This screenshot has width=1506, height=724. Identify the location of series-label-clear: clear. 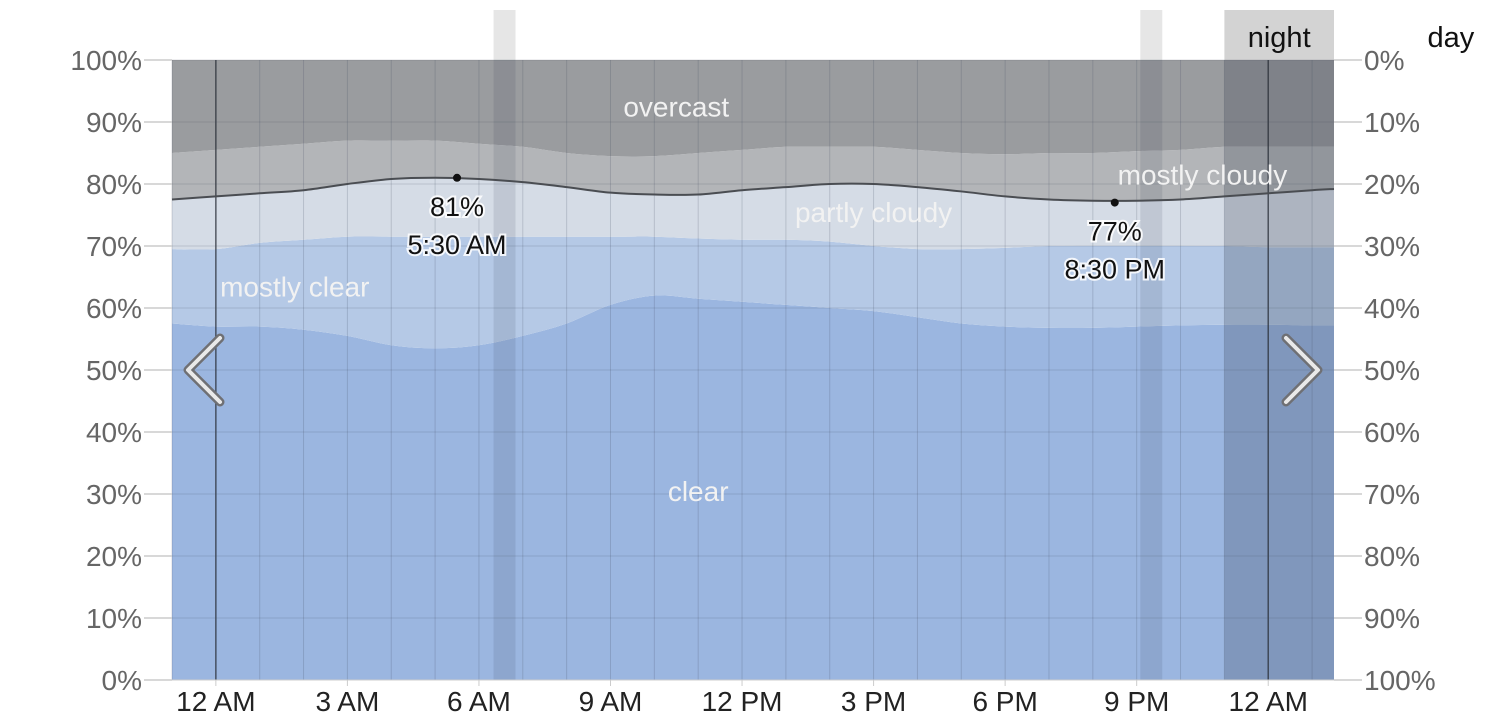
(698, 491).